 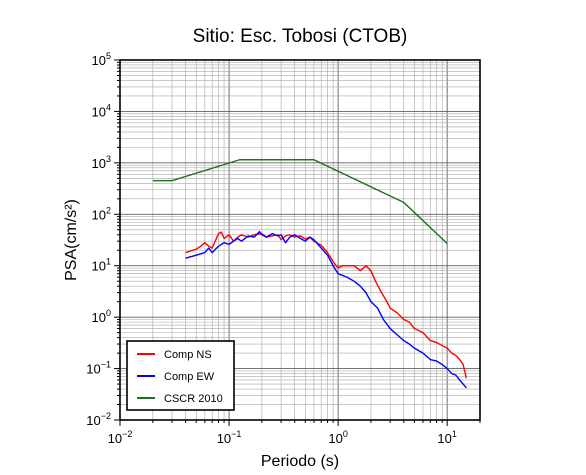 I want to click on x-tick-label: 10¹, so click(x=446, y=437).